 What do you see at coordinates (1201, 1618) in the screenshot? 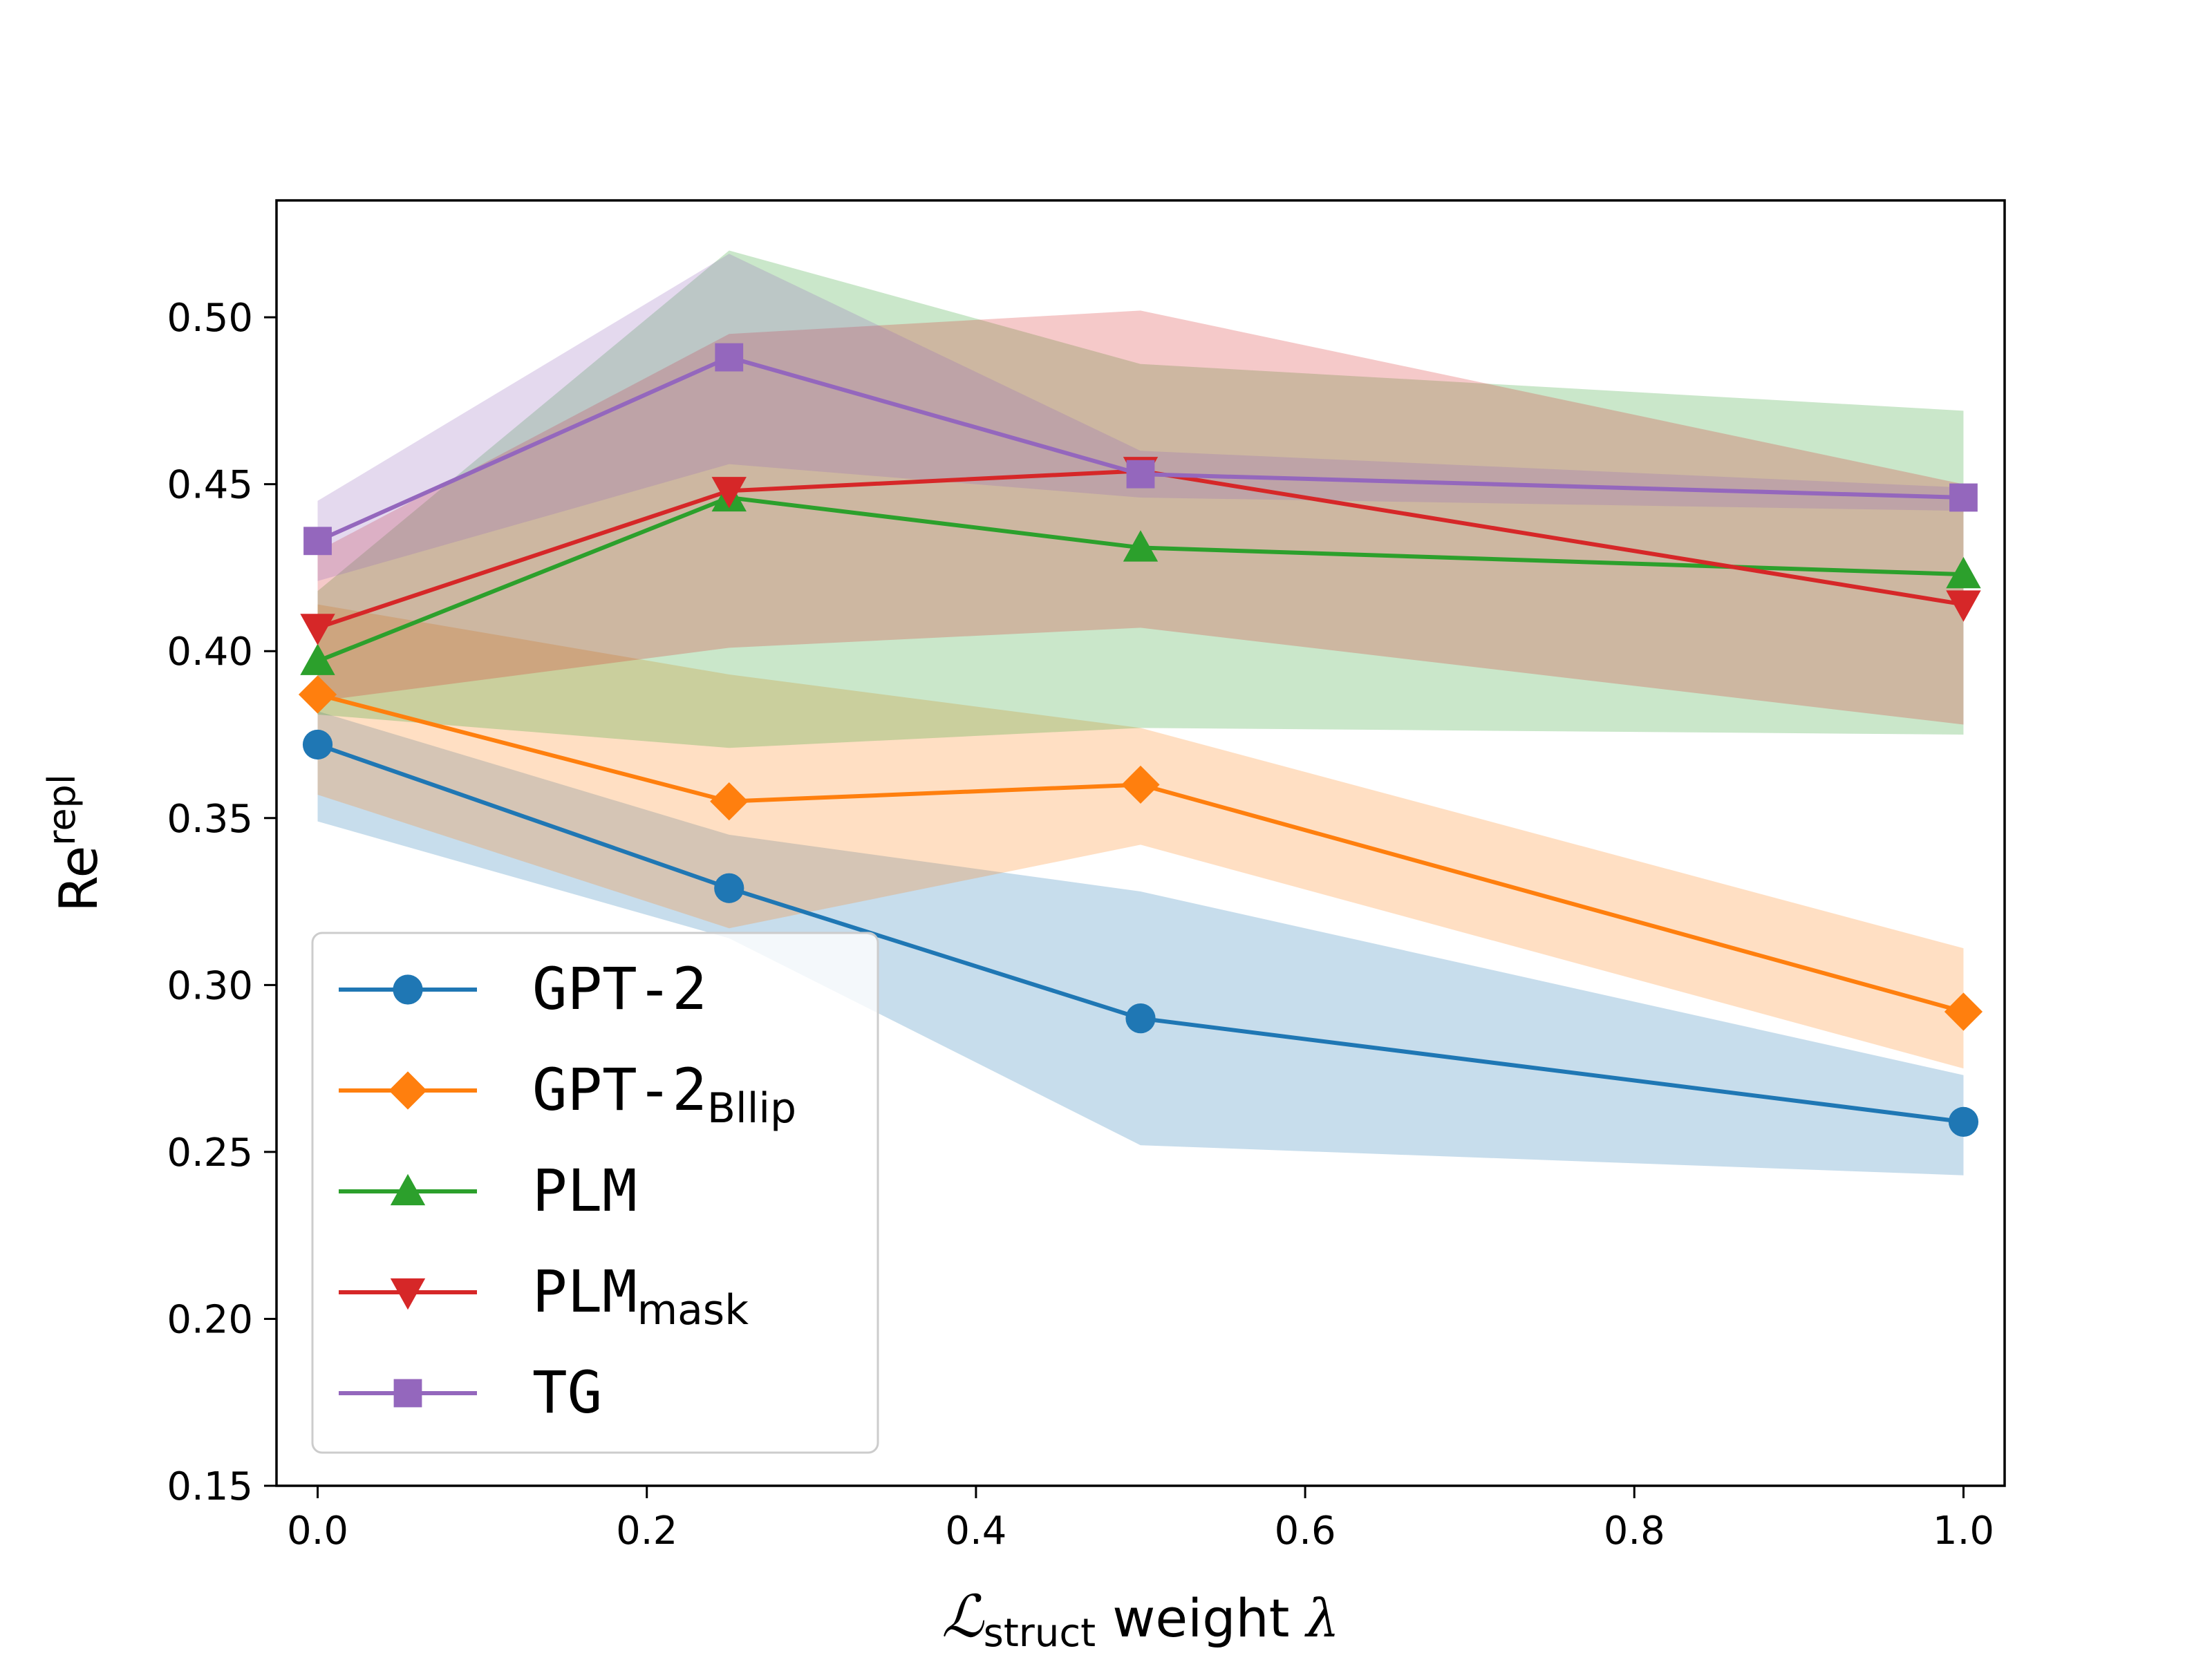
I see `x-axis-title-text: weight` at bounding box center [1201, 1618].